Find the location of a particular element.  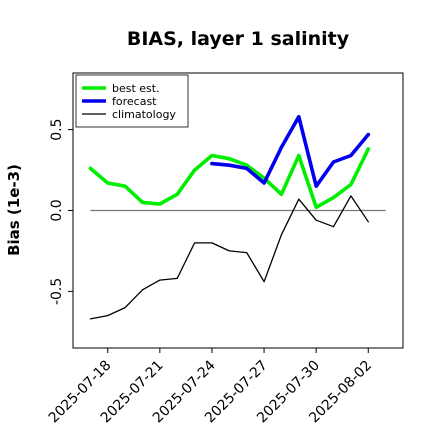

chart-title: BIAS, layer 1 salinity is located at coordinates (238, 39).